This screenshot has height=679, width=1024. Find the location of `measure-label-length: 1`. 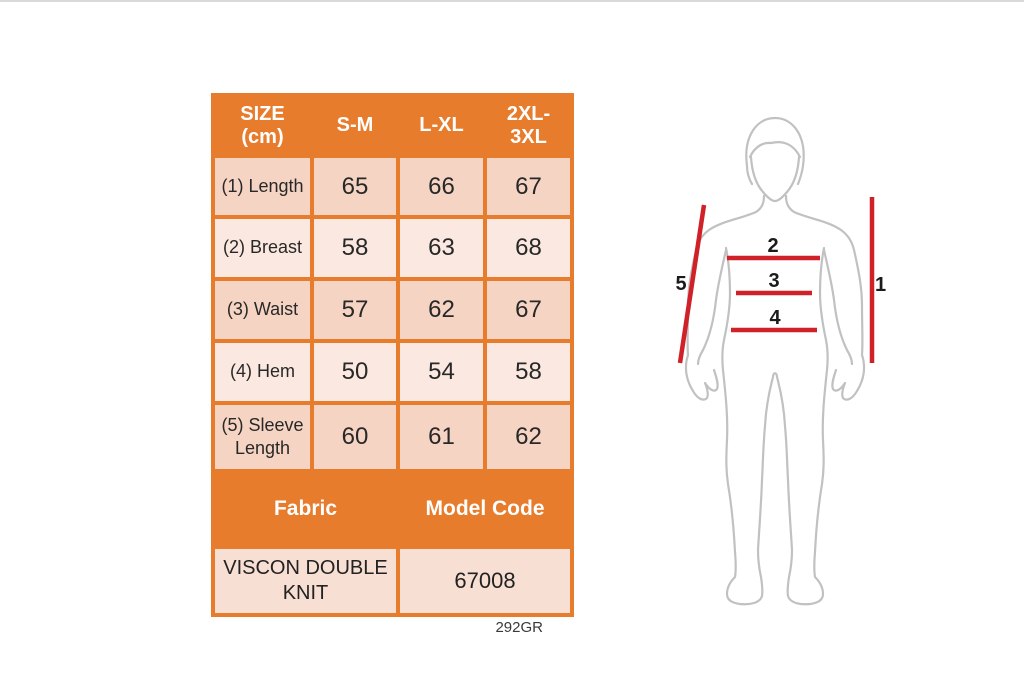

measure-label-length: 1 is located at coordinates (880, 285).